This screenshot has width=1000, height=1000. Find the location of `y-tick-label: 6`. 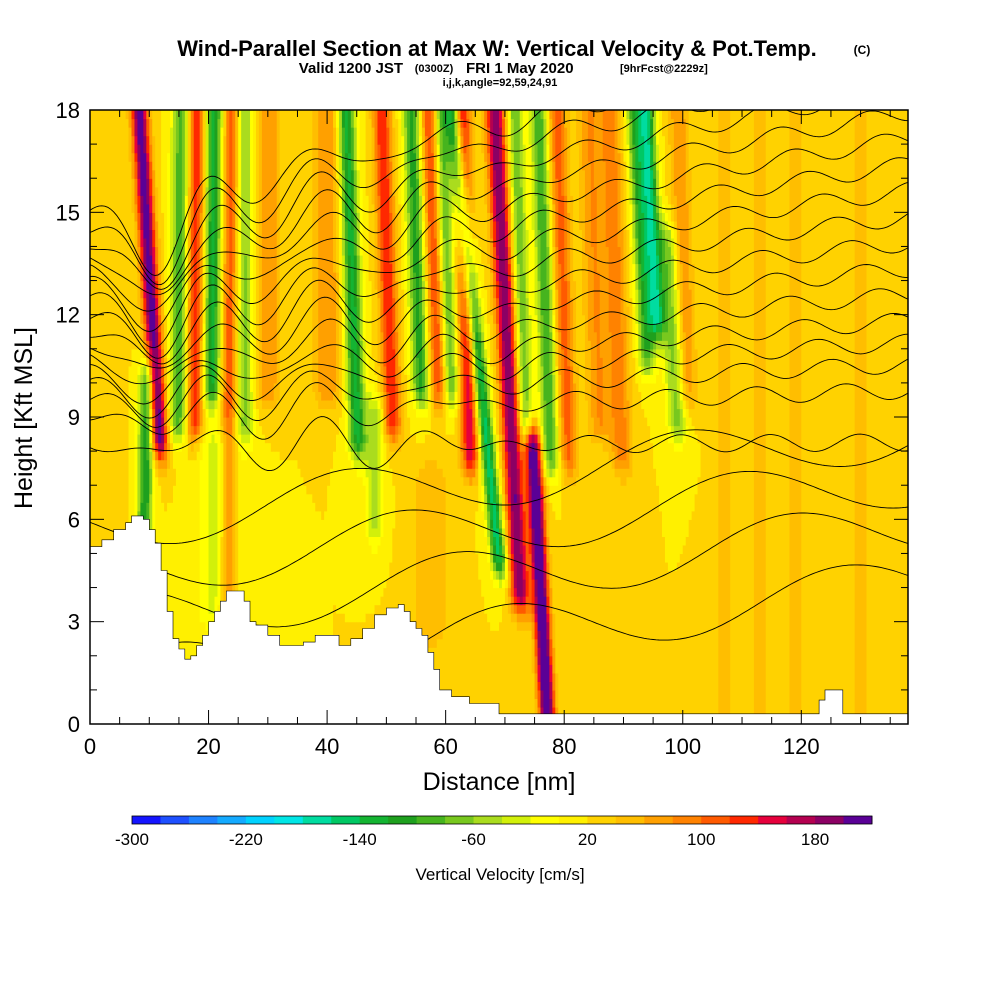

y-tick-label: 6 is located at coordinates (74, 519).